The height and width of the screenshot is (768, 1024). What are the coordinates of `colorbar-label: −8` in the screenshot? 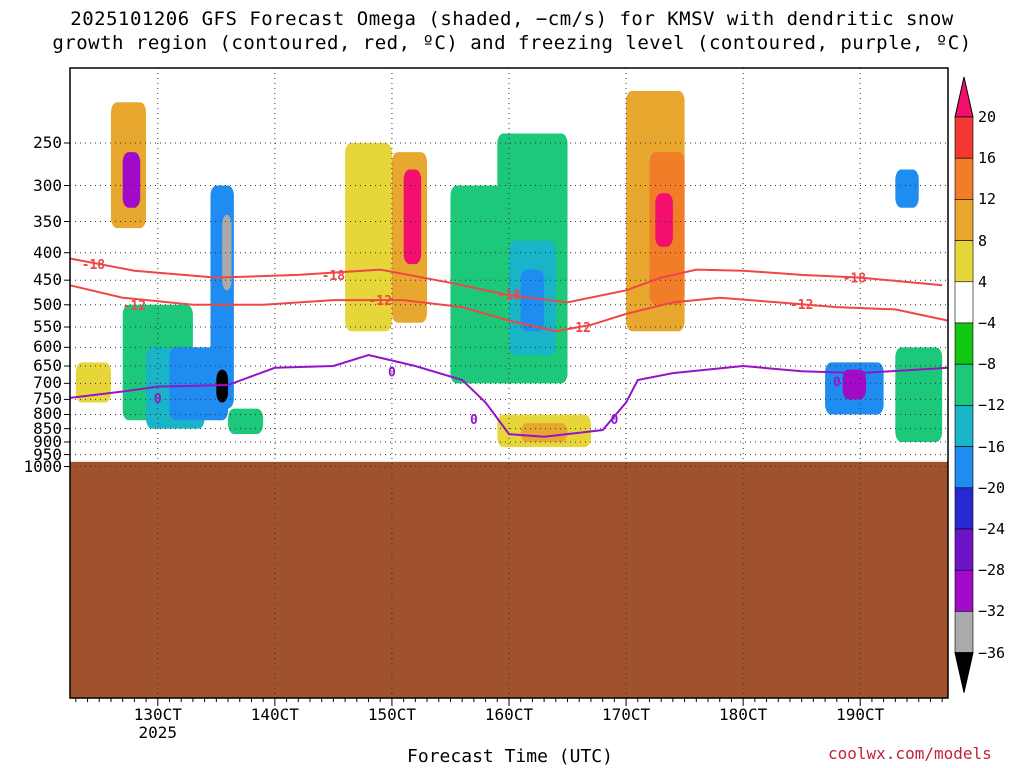 It's located at (987, 364).